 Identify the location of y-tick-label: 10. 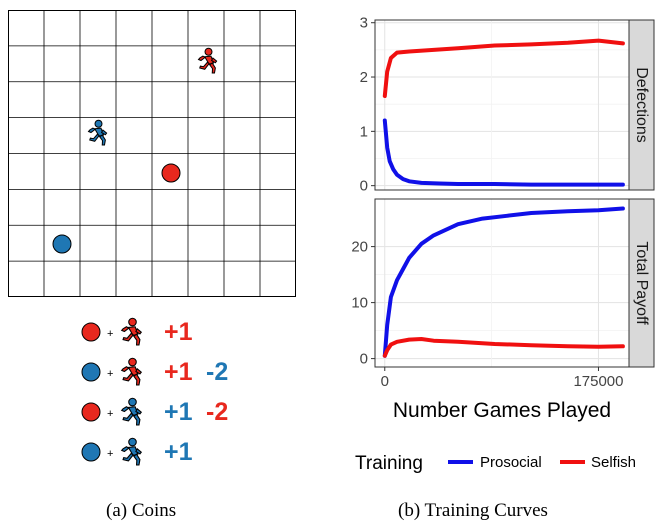
(359, 303).